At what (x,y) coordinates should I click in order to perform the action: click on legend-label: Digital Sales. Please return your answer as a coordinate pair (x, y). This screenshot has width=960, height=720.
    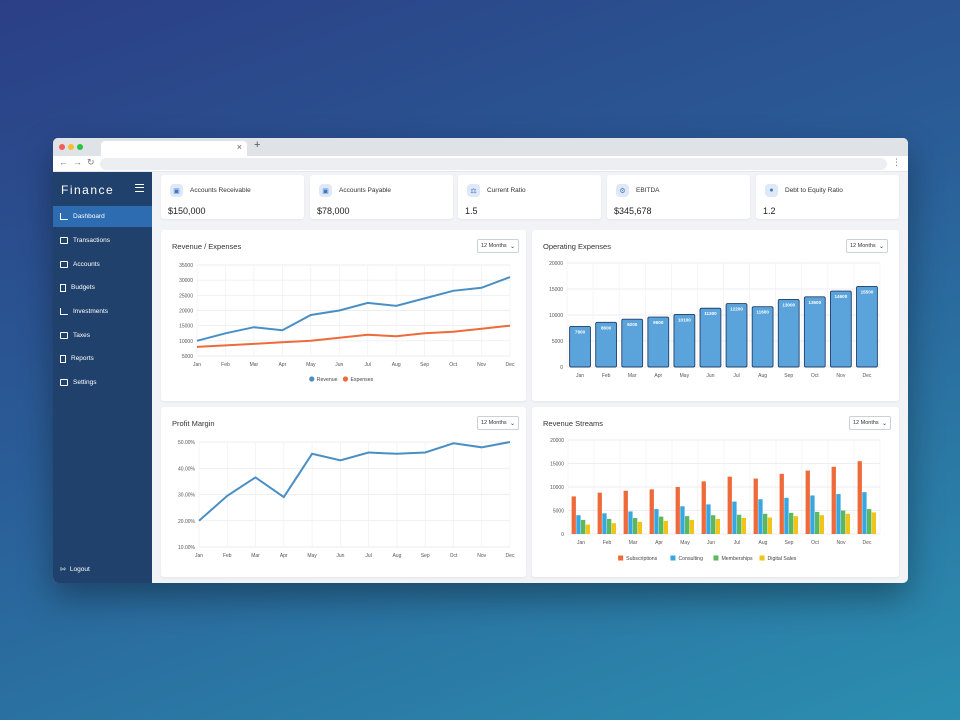
    Looking at the image, I should click on (782, 559).